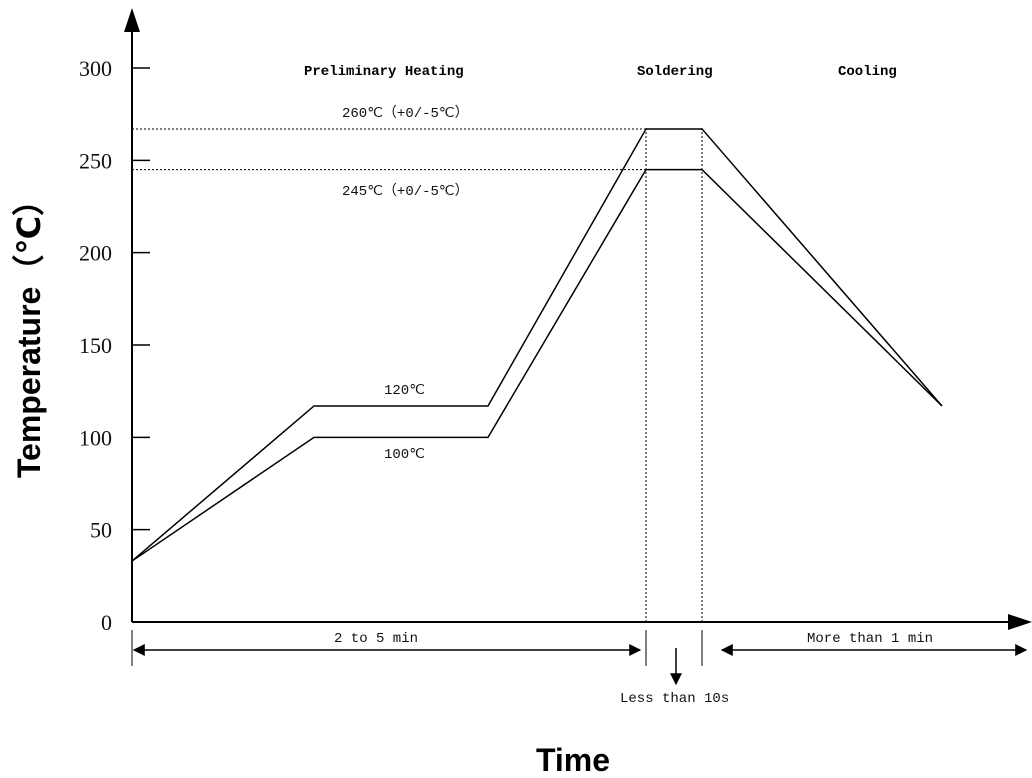 Image resolution: width=1032 pixels, height=778 pixels. What do you see at coordinates (106, 622) in the screenshot?
I see `y-tick-label: 0` at bounding box center [106, 622].